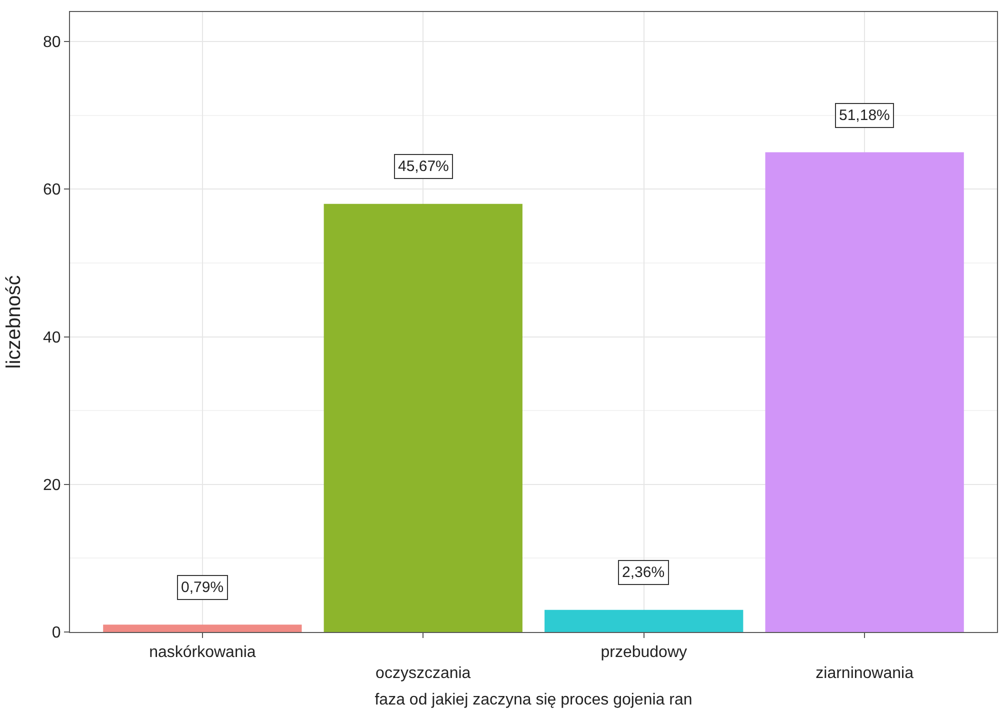 The width and height of the screenshot is (999, 722). What do you see at coordinates (423, 673) in the screenshot?
I see `x-tick-label: oczyszczania` at bounding box center [423, 673].